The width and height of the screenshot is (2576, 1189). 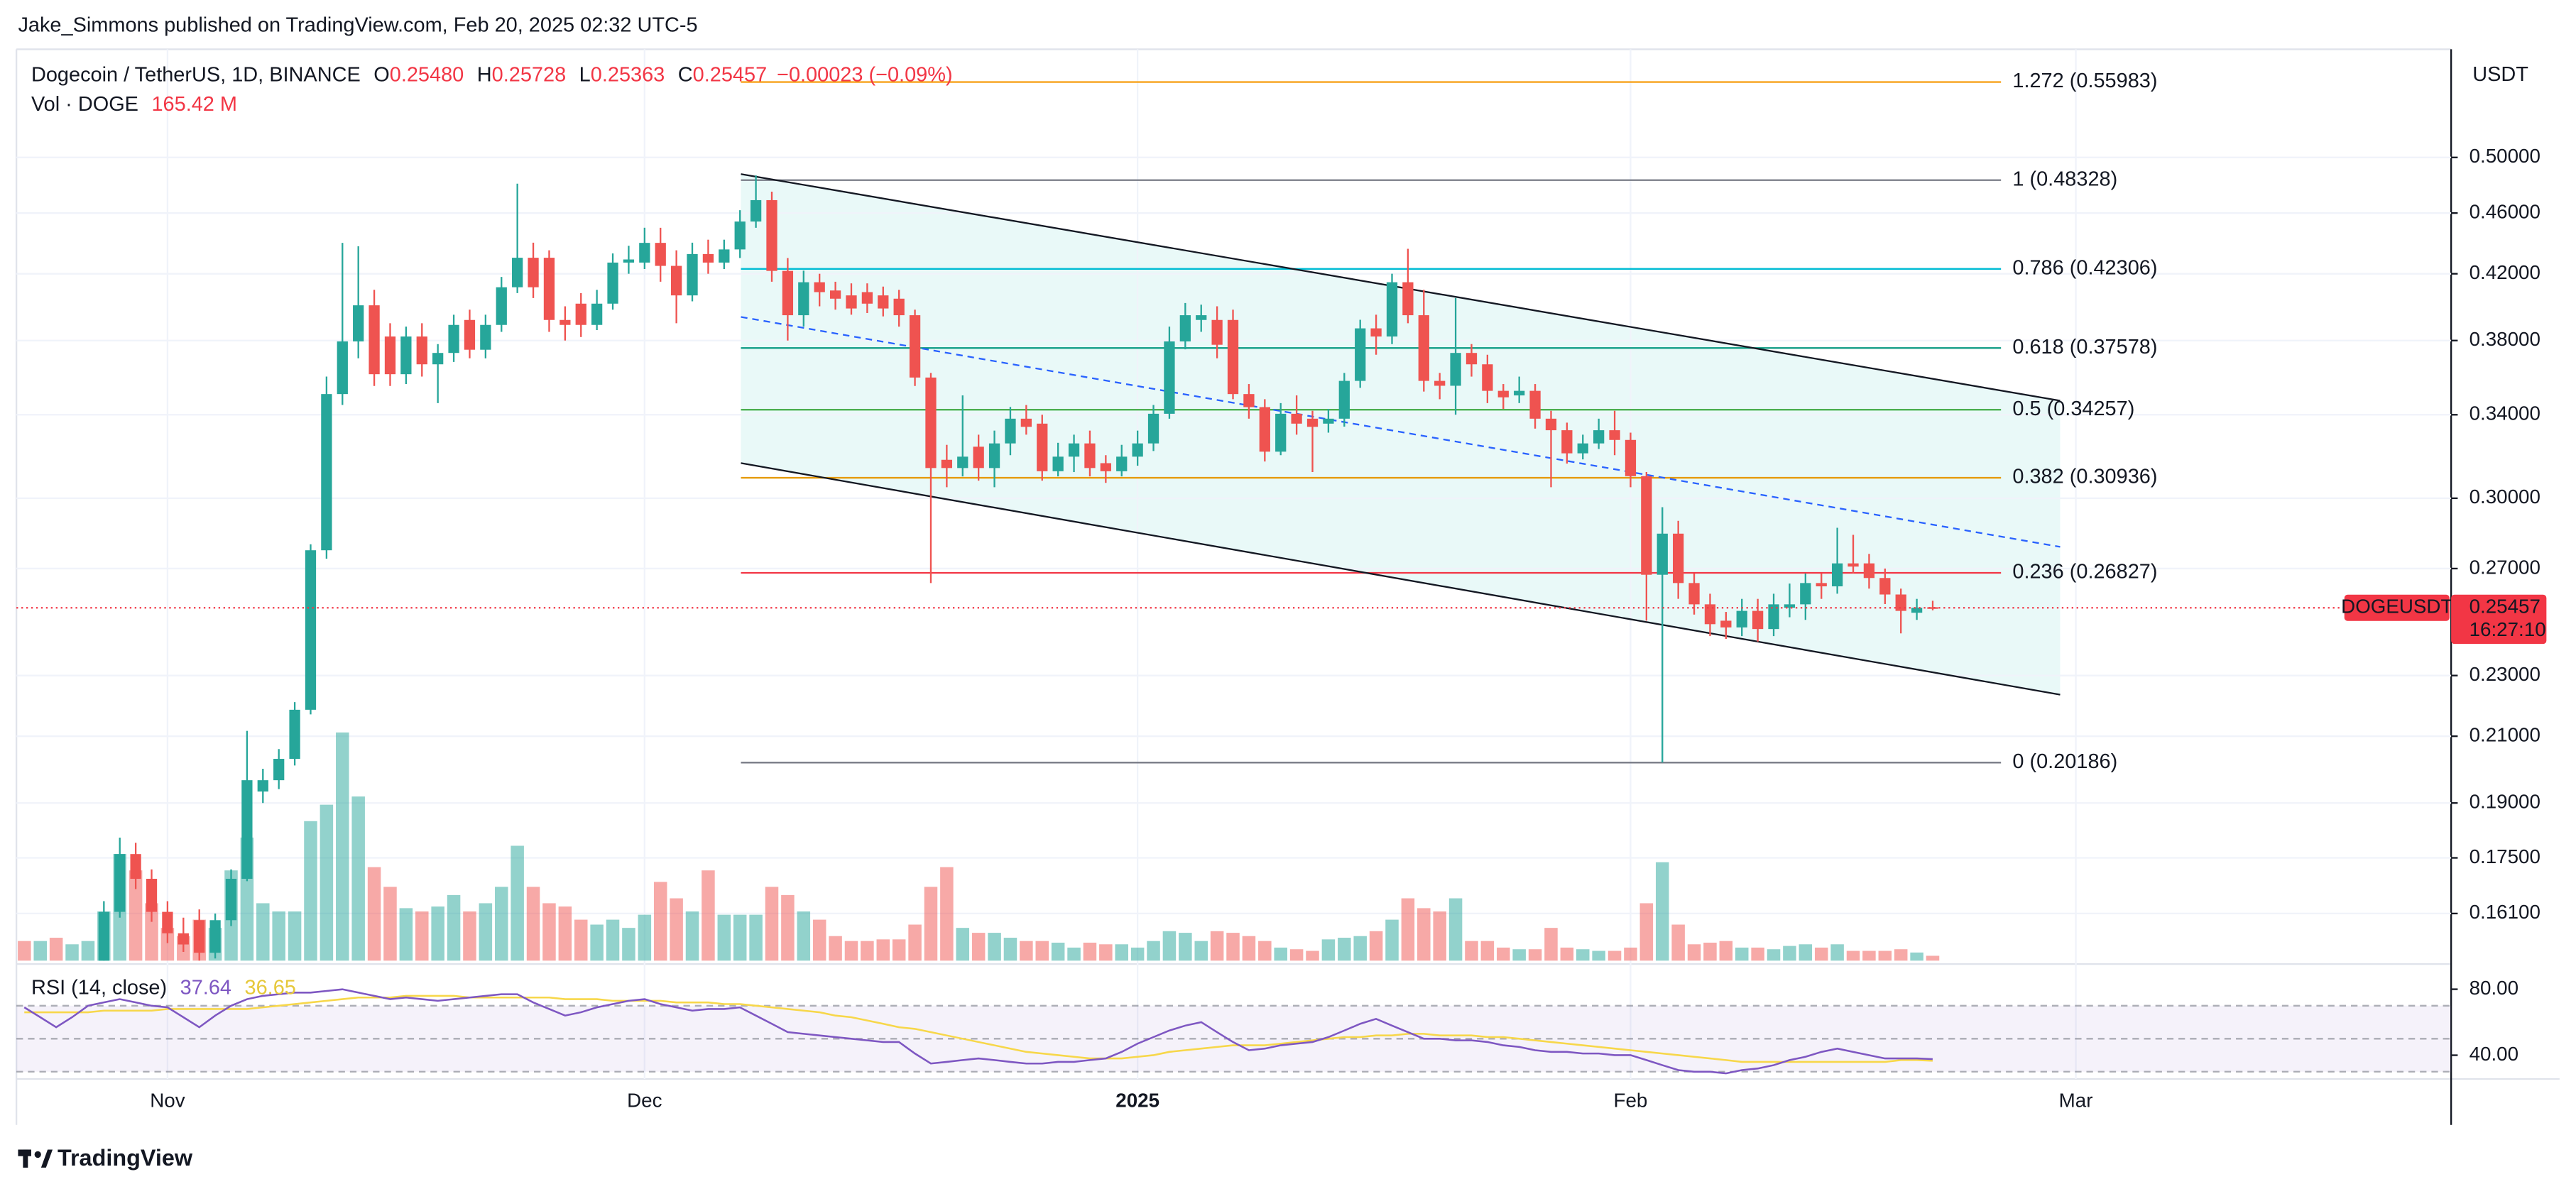 I want to click on ohlc-key: O, so click(x=381, y=75).